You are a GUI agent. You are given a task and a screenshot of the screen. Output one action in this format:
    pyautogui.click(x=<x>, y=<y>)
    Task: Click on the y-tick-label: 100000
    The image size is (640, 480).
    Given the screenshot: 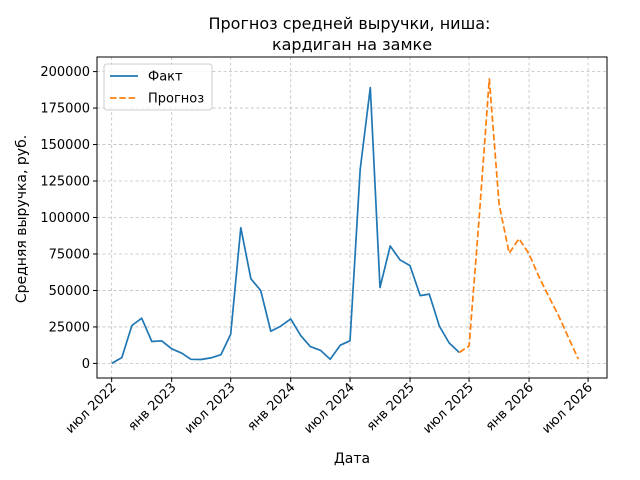 What is the action you would take?
    pyautogui.click(x=65, y=218)
    